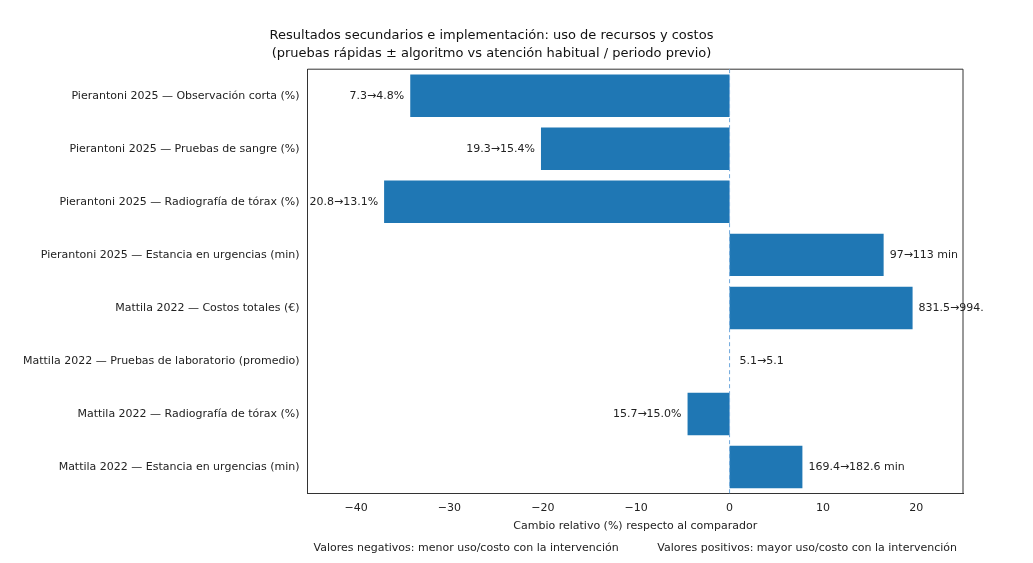 Image resolution: width=1033 pixels, height=563 pixels. What do you see at coordinates (356, 508) in the screenshot?
I see `x-tick-label: −40` at bounding box center [356, 508].